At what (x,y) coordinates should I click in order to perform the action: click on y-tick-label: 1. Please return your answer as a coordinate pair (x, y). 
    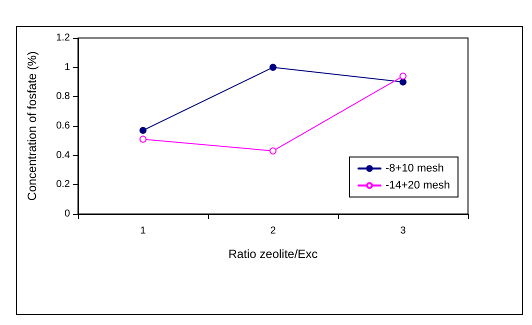
    Looking at the image, I should click on (67, 67).